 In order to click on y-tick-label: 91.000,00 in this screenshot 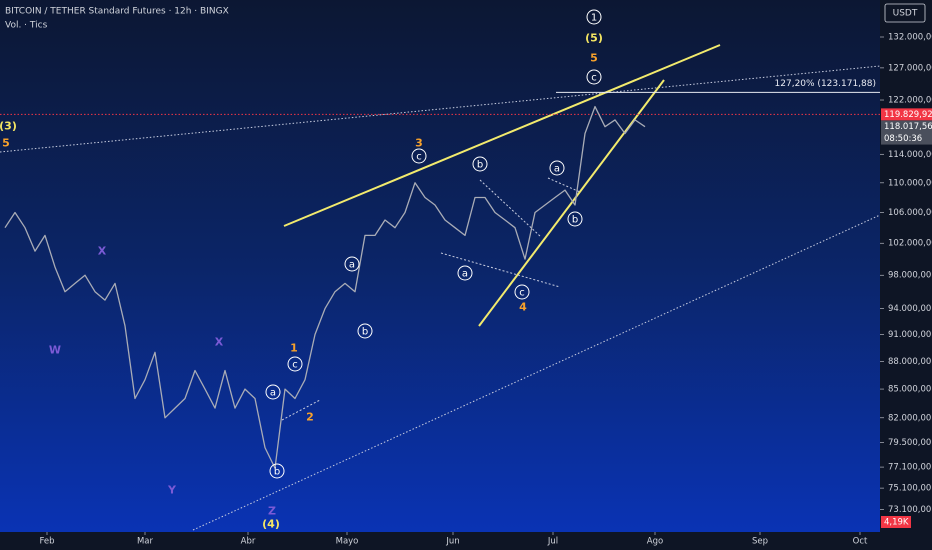, I will do `click(909, 335)`.